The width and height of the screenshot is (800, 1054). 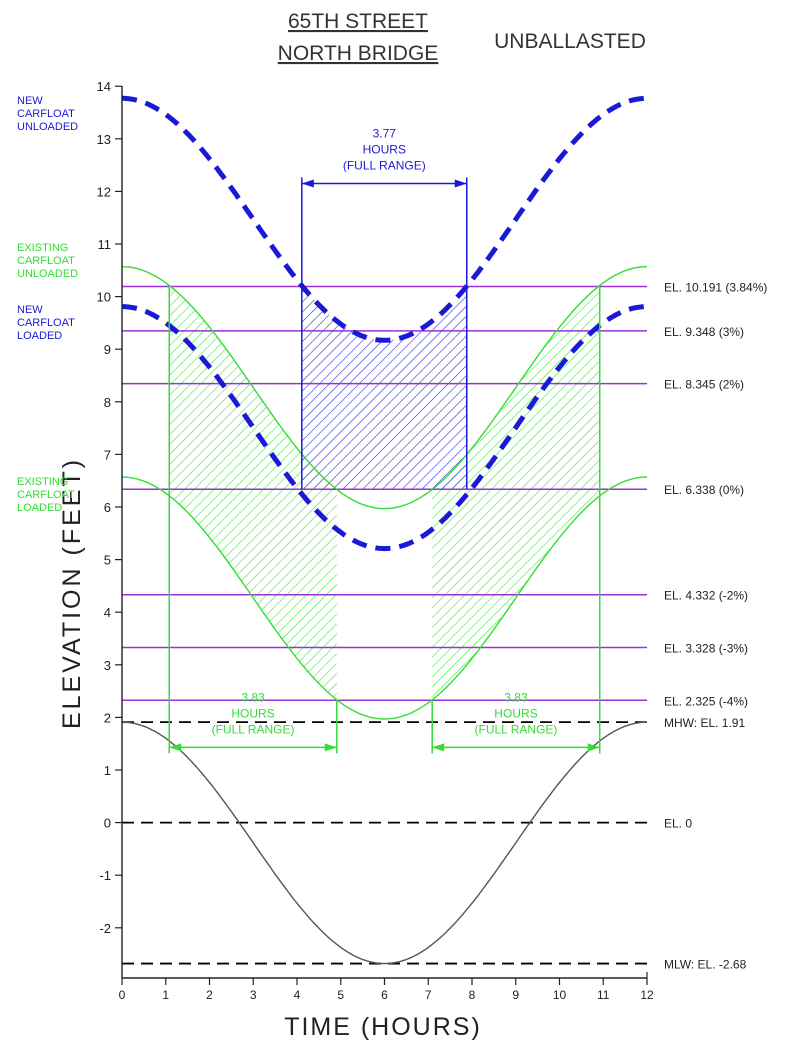 What do you see at coordinates (516, 697) in the screenshot?
I see `annotation-text-2-0: 3.83` at bounding box center [516, 697].